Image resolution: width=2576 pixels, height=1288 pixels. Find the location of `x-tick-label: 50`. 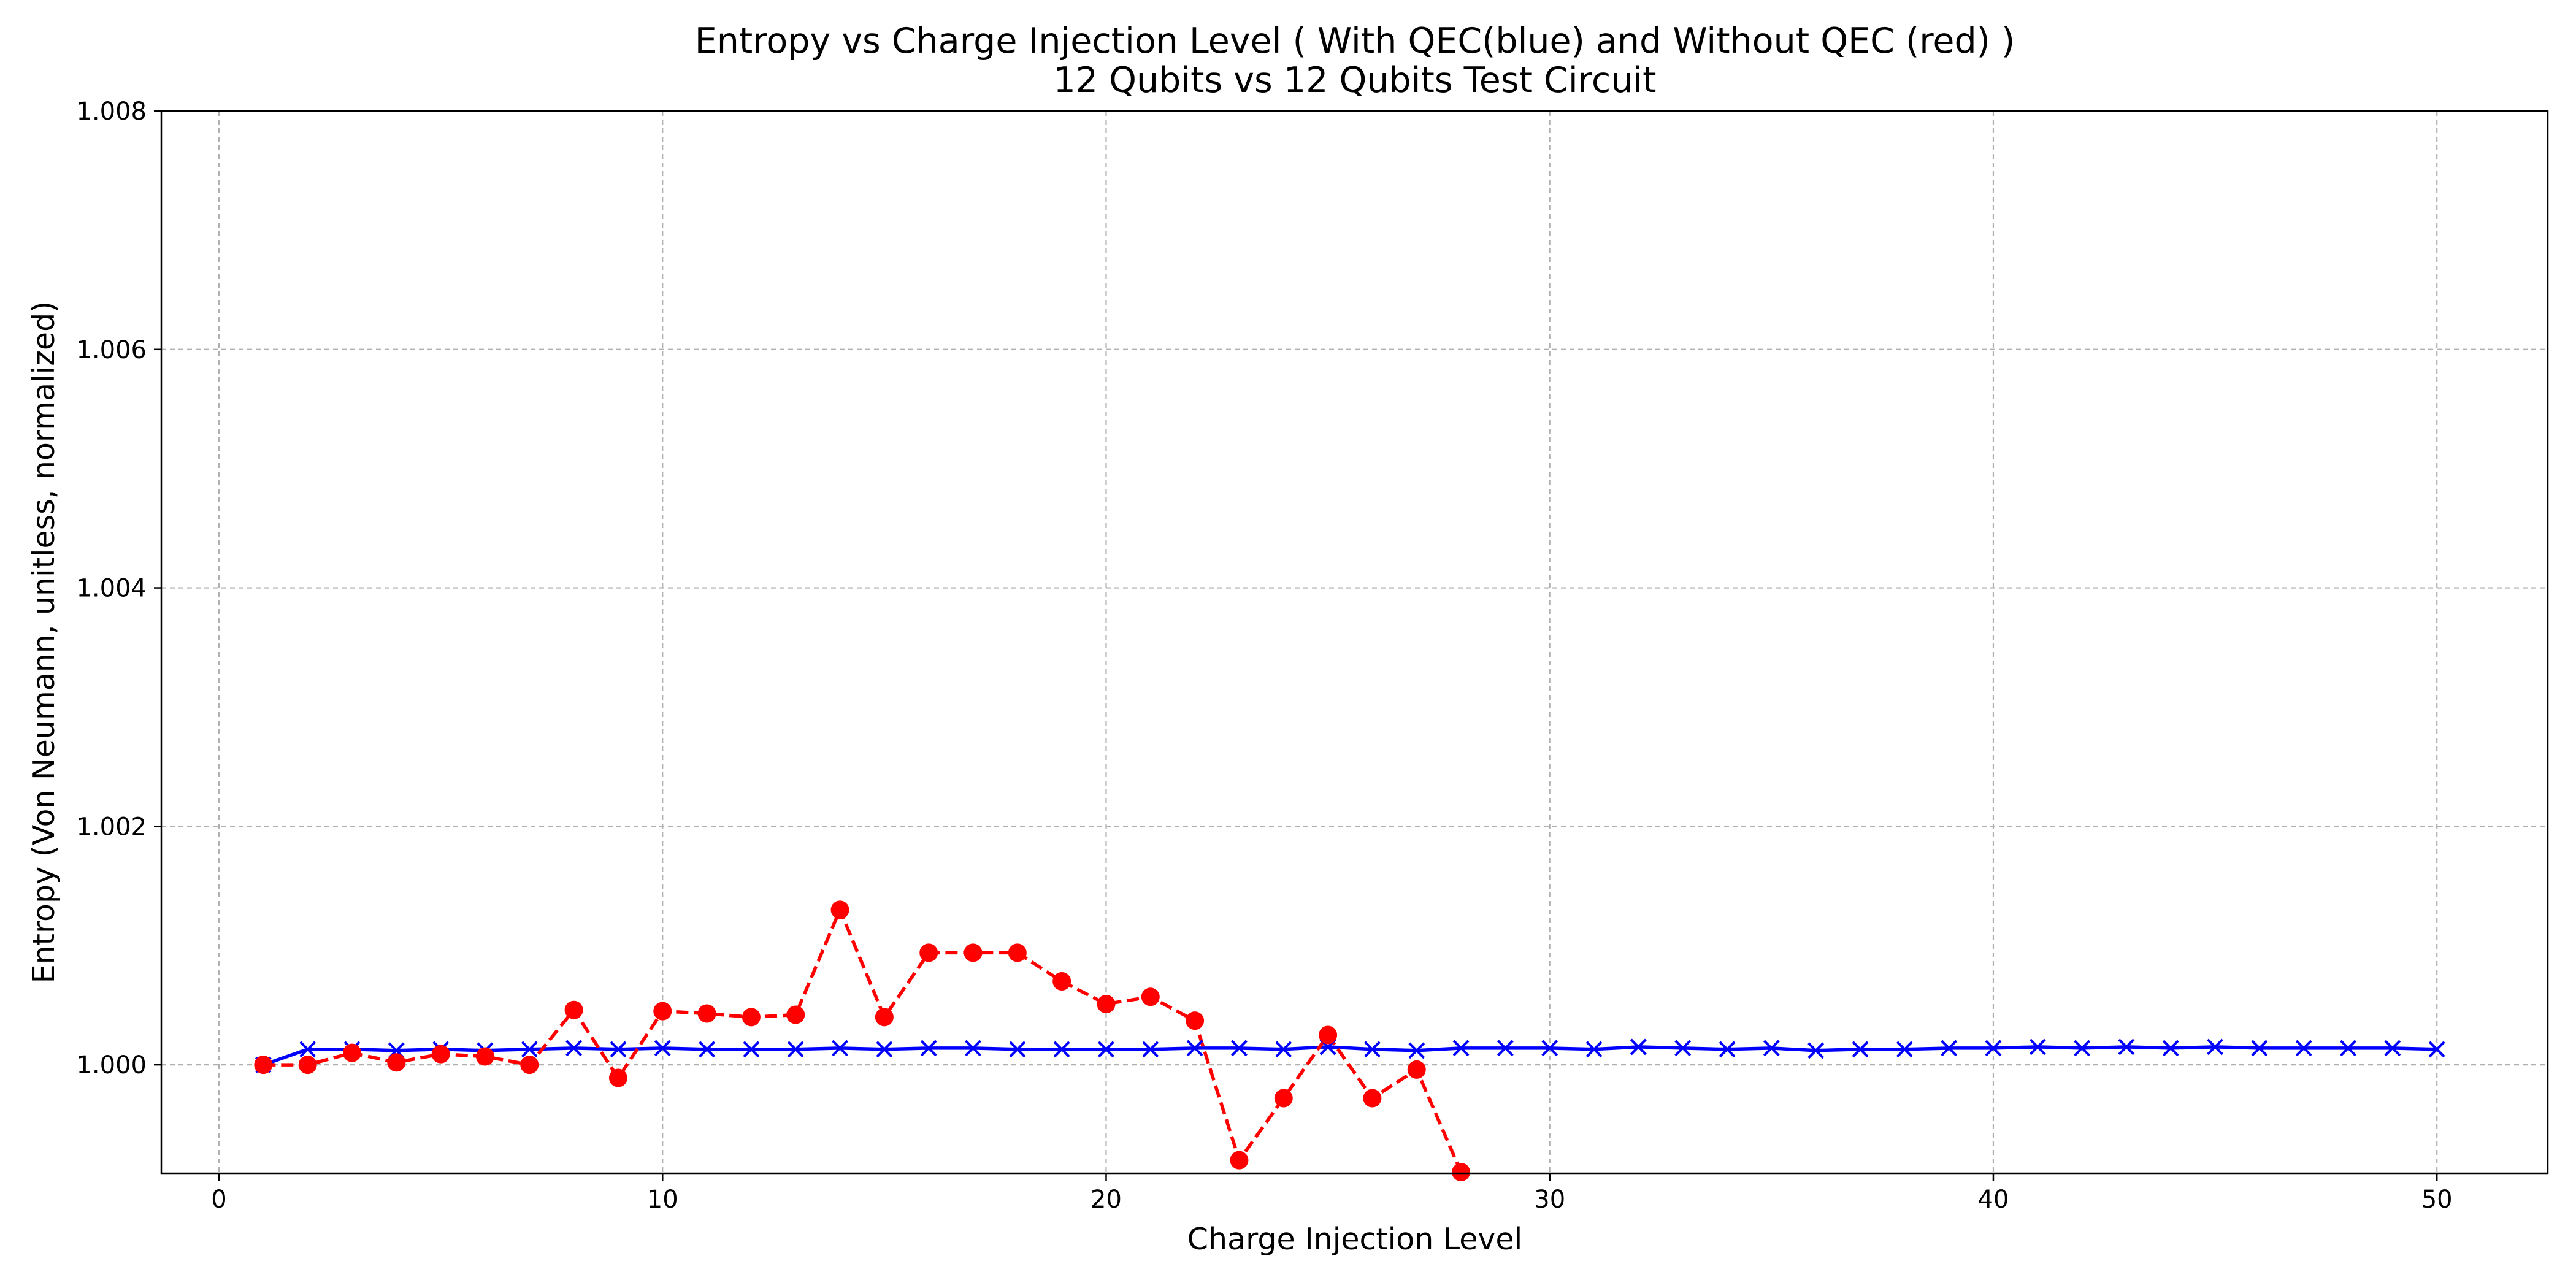

x-tick-label: 50 is located at coordinates (2437, 1200).